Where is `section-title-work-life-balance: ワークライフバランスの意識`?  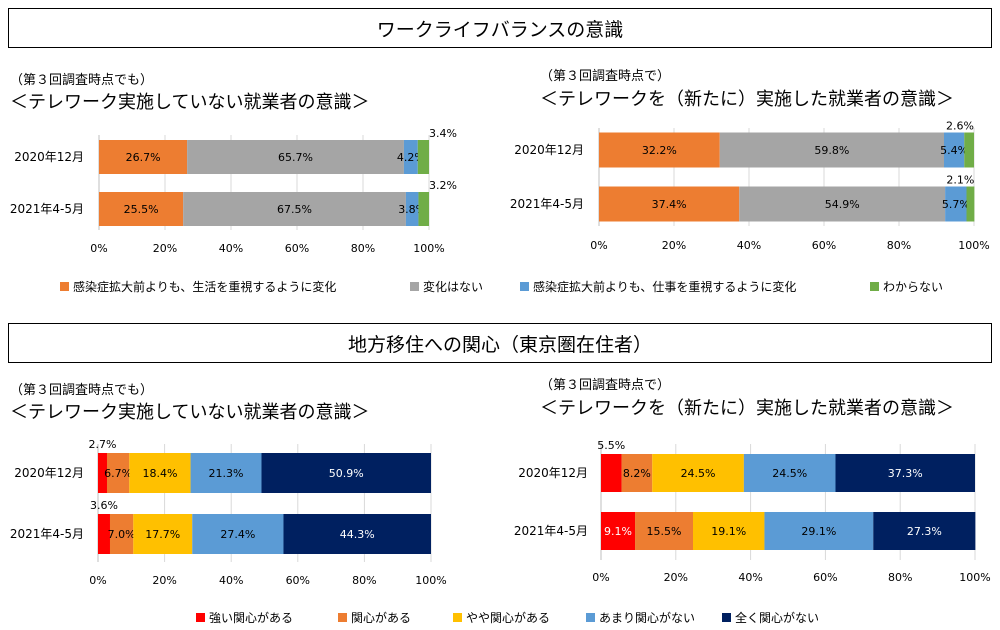 section-title-work-life-balance: ワークライフバランスの意識 is located at coordinates (500, 28).